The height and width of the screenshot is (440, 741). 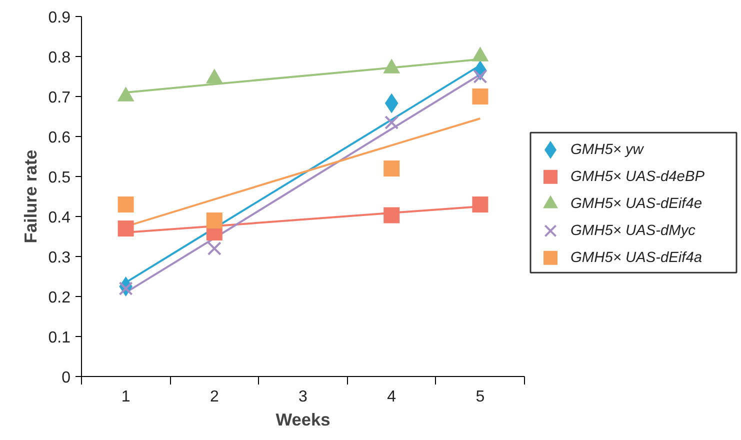 I want to click on x-tick-label: 4, so click(x=391, y=397).